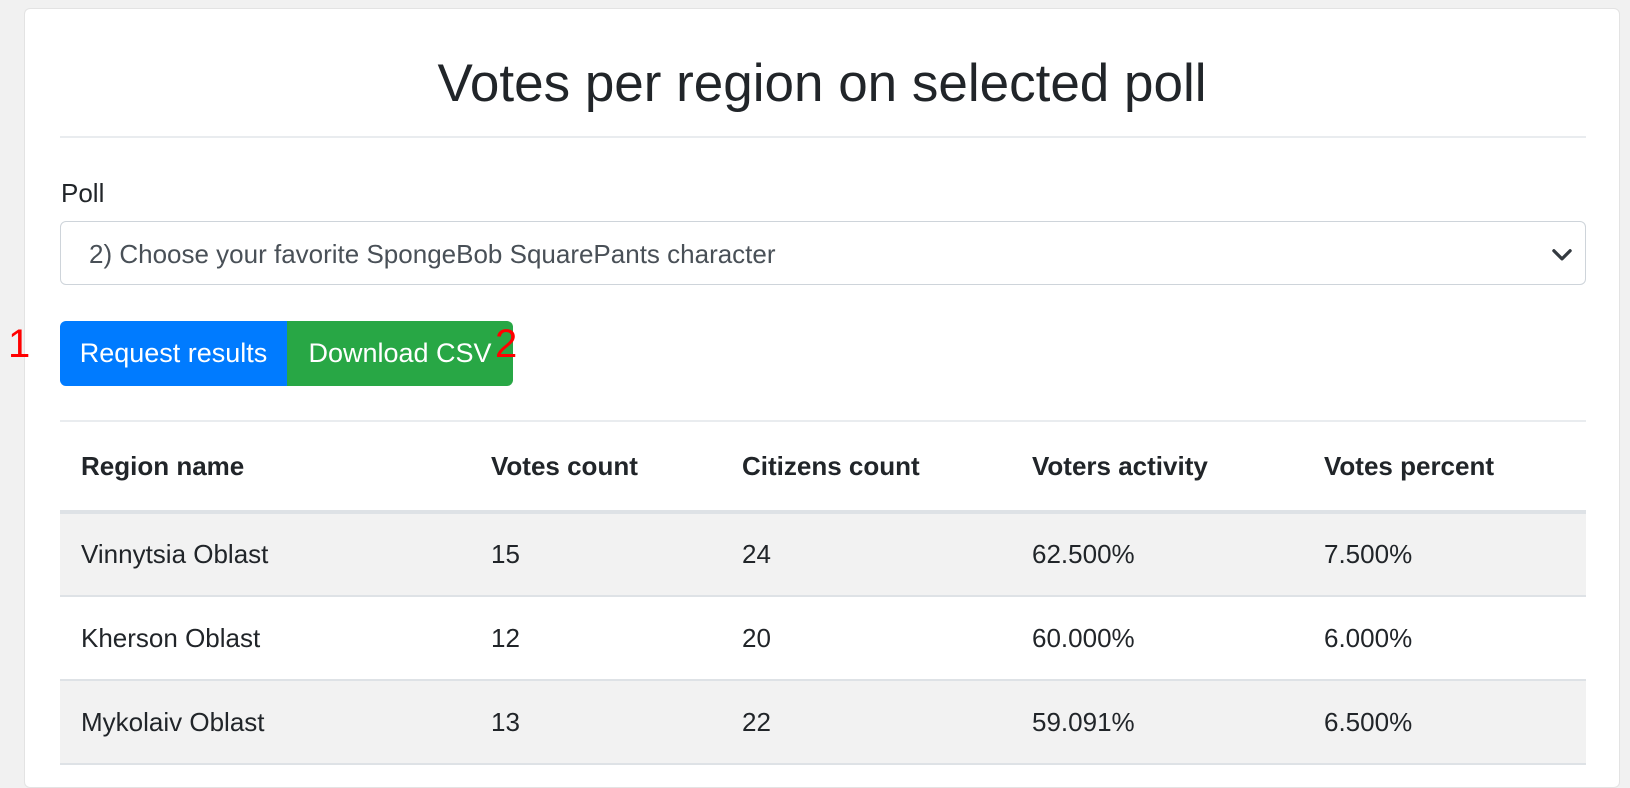  Describe the element at coordinates (1444, 638) in the screenshot. I see `cell-votes-percent: 6.000%` at that location.